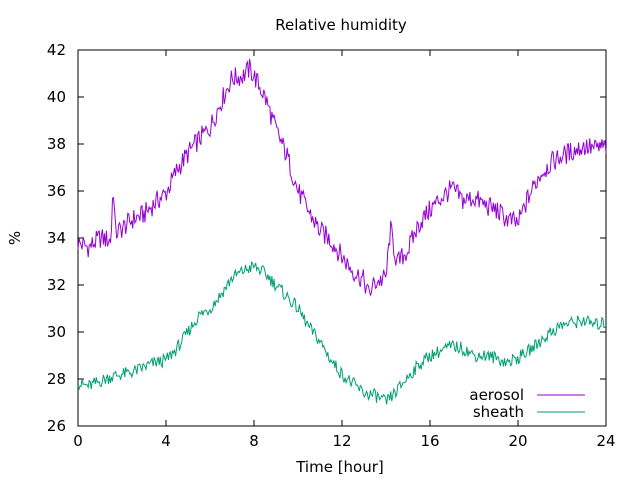  Describe the element at coordinates (339, 467) in the screenshot. I see `x-axis-title: Time [hour]` at that location.